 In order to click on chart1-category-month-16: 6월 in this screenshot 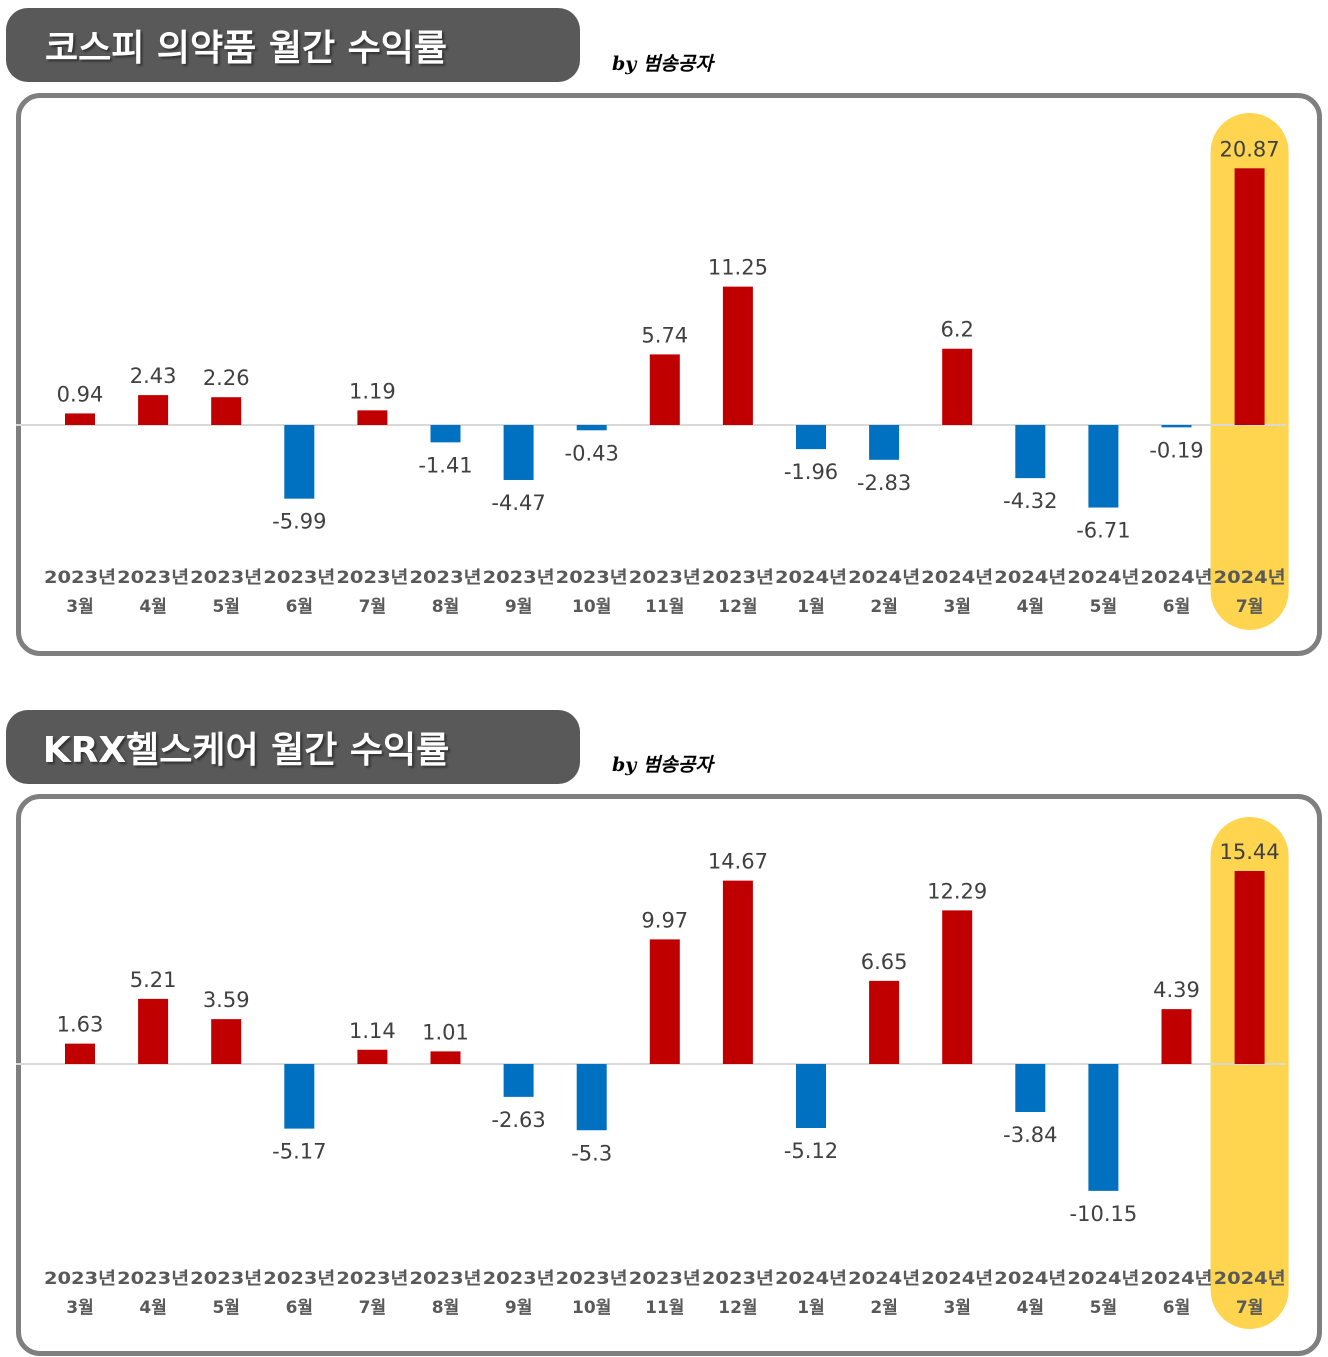, I will do `click(1176, 607)`.